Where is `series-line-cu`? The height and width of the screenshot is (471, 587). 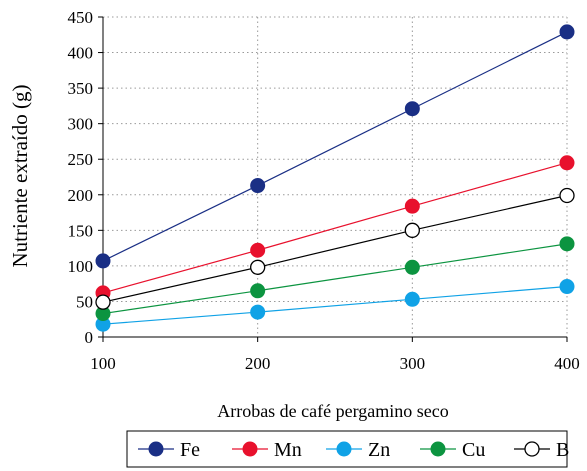
series-line-cu is located at coordinates (335, 279).